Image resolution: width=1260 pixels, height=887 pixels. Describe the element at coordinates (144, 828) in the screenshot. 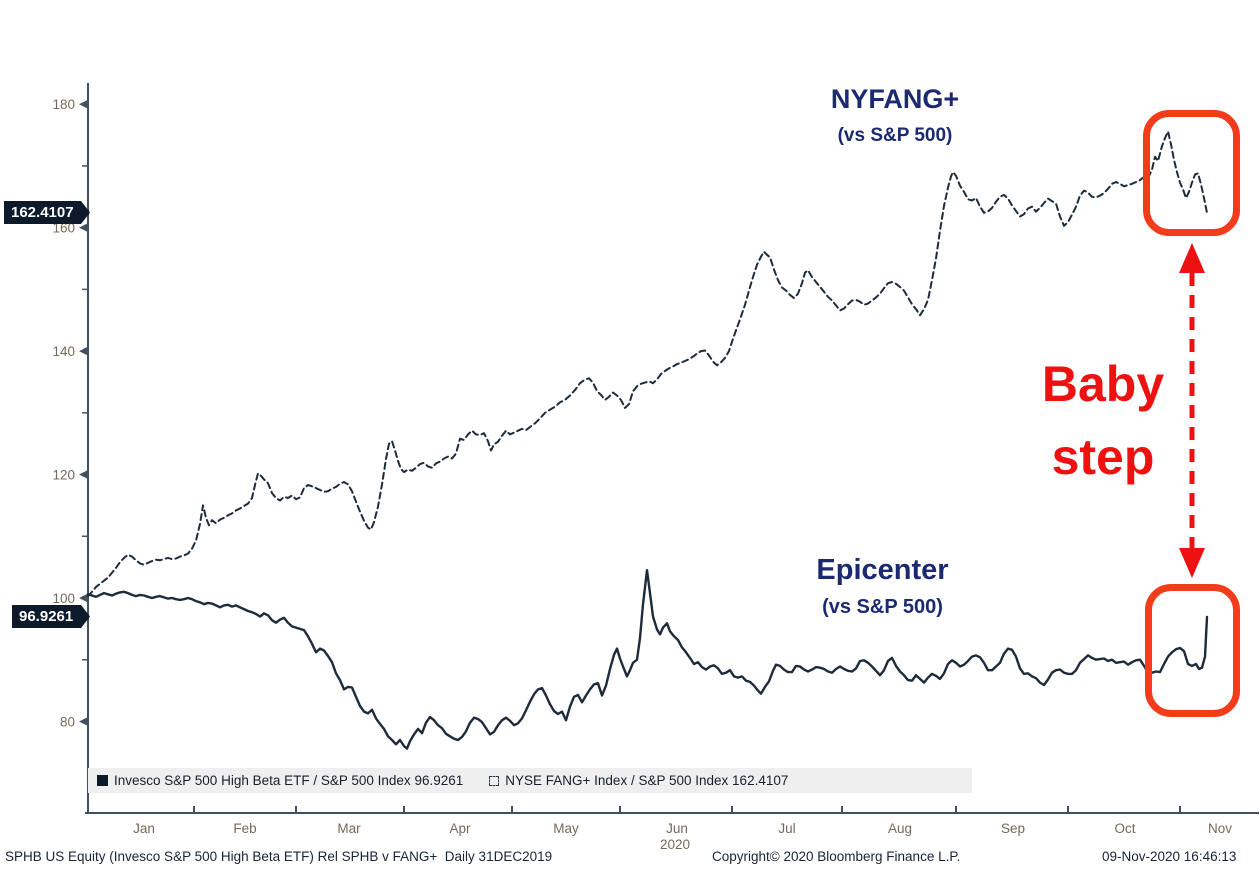

I see `x-axis-month-label: Jan` at that location.